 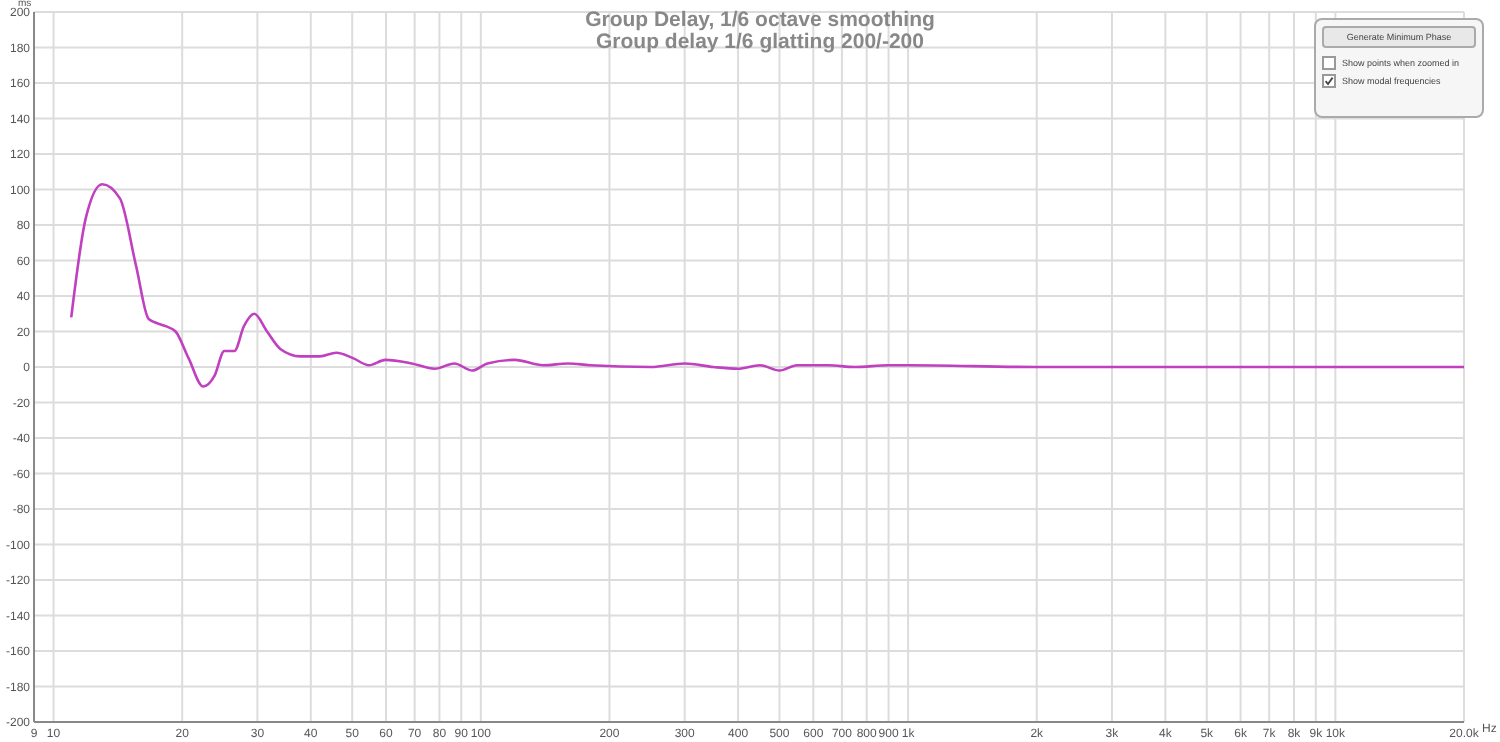 I want to click on chart-title: Group Delay, 1/6 octave smoothing, so click(x=760, y=20).